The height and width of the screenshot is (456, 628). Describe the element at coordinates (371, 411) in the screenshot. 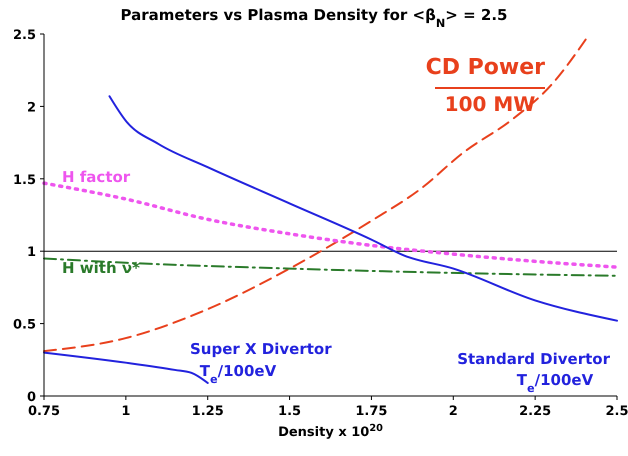

I see `x-tick-label: 1.75` at that location.